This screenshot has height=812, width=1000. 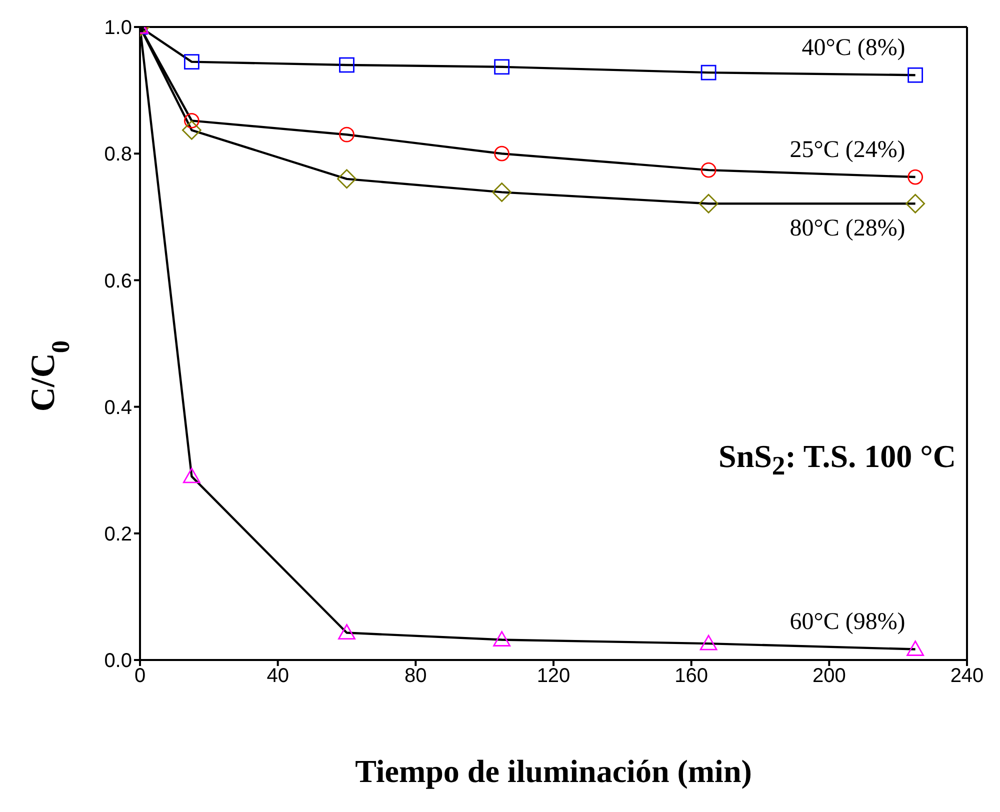 What do you see at coordinates (118, 535) in the screenshot?
I see `y-tick-label: 0.2` at bounding box center [118, 535].